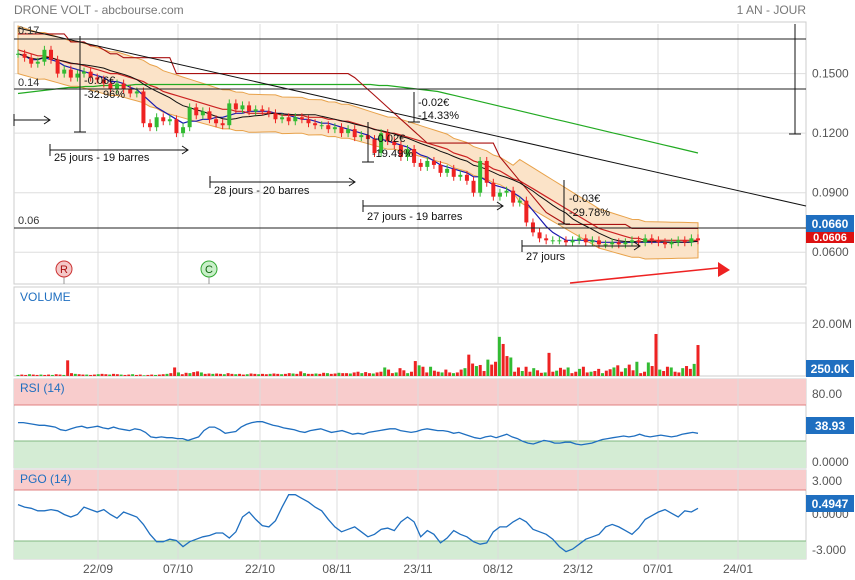 The width and height of the screenshot is (855, 580). What do you see at coordinates (589, 213) in the screenshot?
I see `annotation-percent-4: -29.78%` at bounding box center [589, 213].